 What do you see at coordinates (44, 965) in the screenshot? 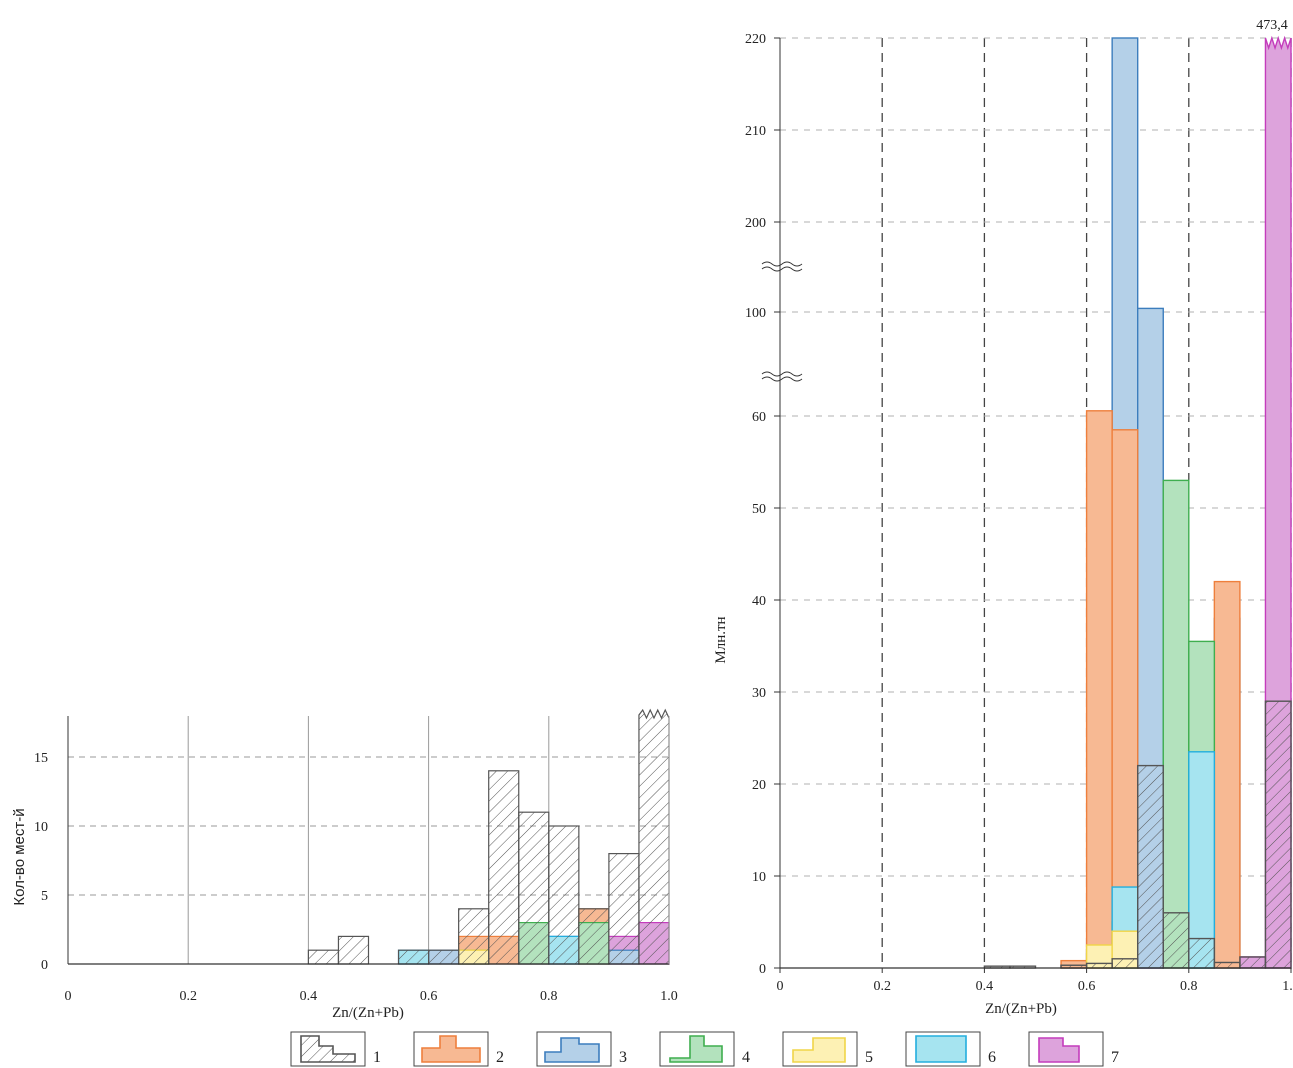
I see `left-y-tick-label: 0` at bounding box center [44, 965].